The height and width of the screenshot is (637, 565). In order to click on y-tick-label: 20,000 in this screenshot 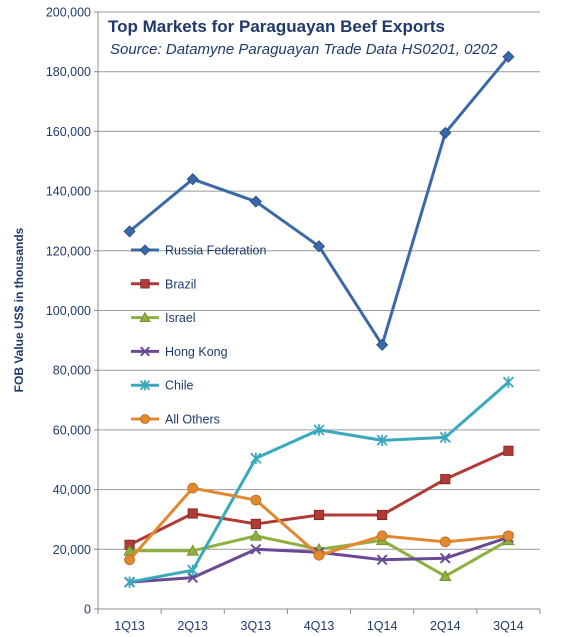, I will do `click(72, 550)`.